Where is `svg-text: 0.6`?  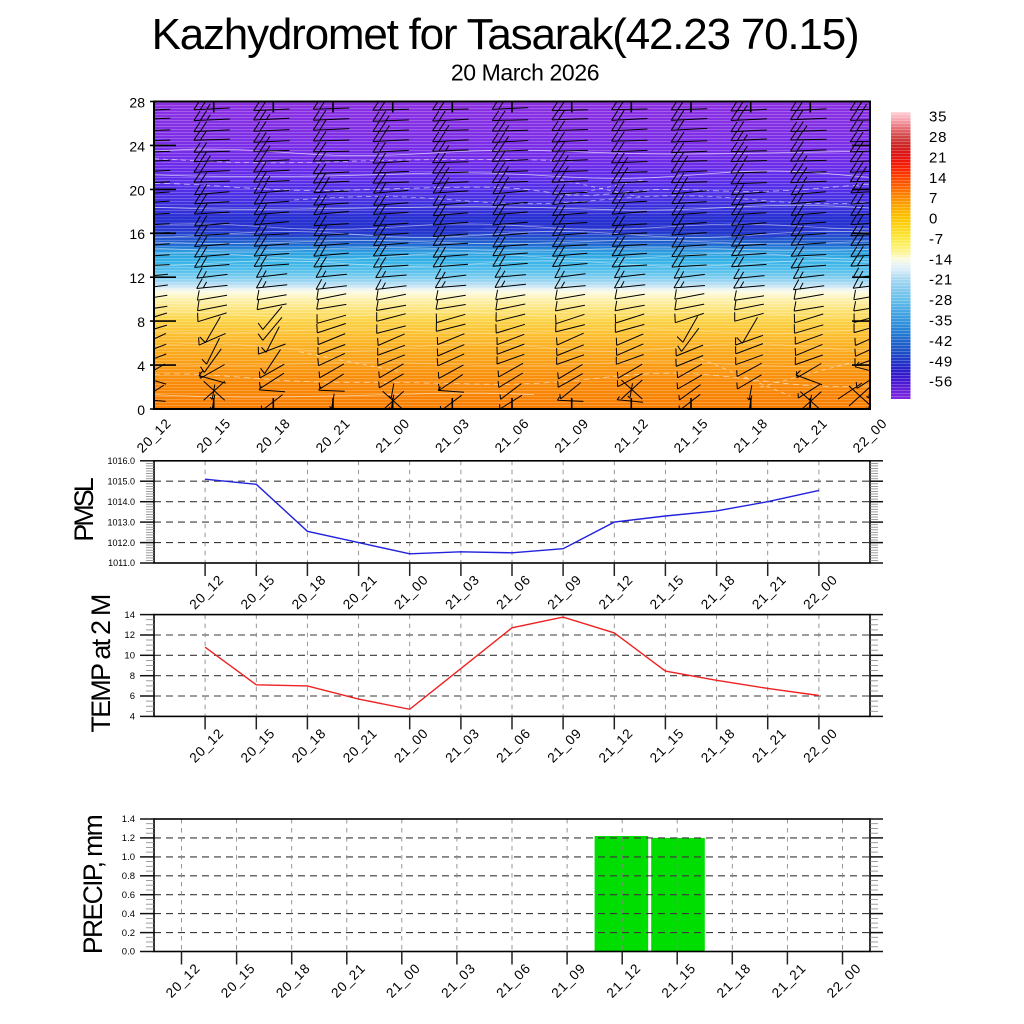
svg-text: 0.6 is located at coordinates (128, 895).